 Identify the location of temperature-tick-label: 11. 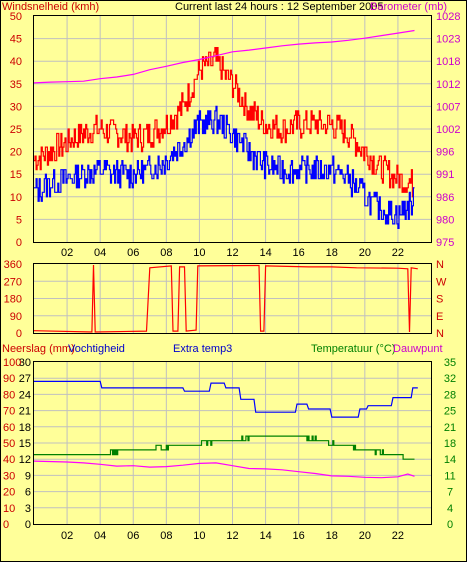
(449, 476).